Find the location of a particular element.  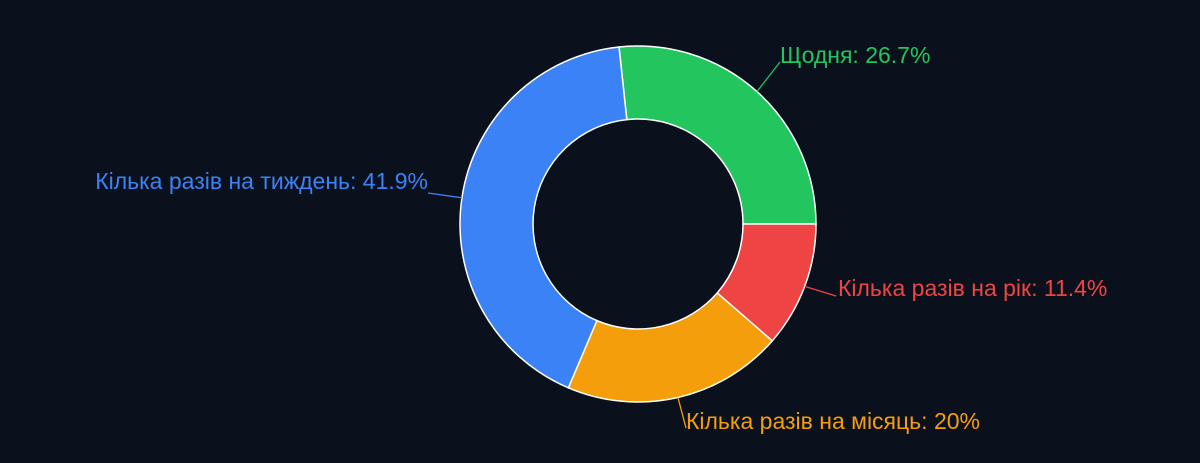

slice-label: Кілька разів на місяць: 20% is located at coordinates (833, 421).